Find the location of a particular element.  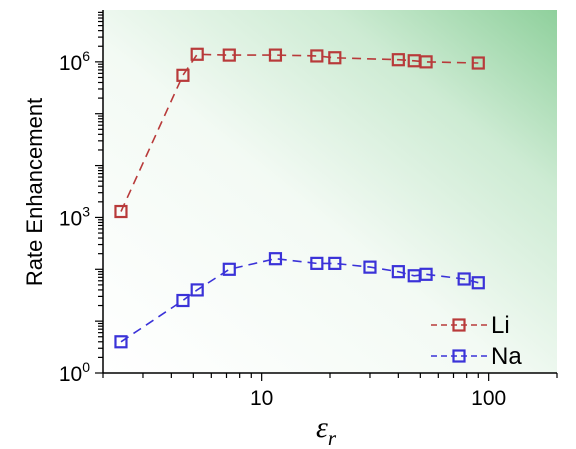

legend-marker-na is located at coordinates (459, 356).